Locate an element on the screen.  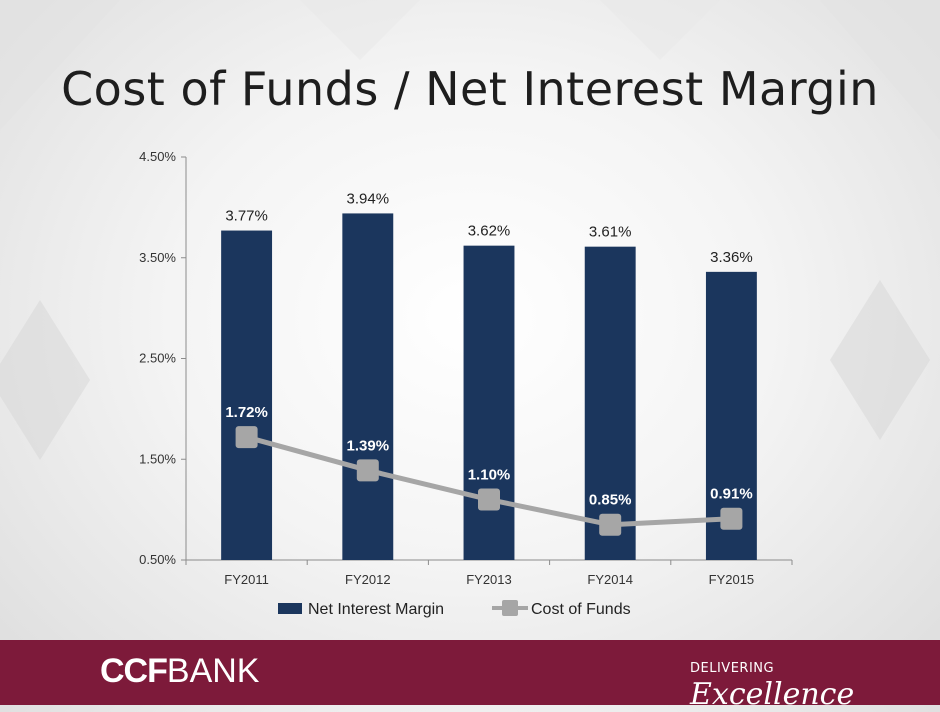
logo-rest-text: BANK is located at coordinates (213, 671).